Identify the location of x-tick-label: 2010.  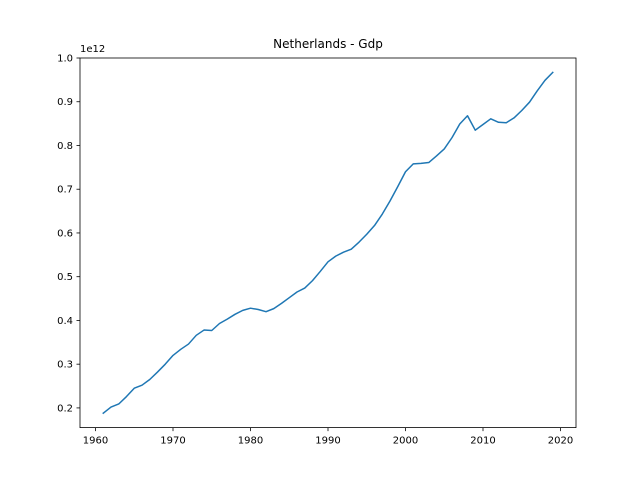
(482, 441).